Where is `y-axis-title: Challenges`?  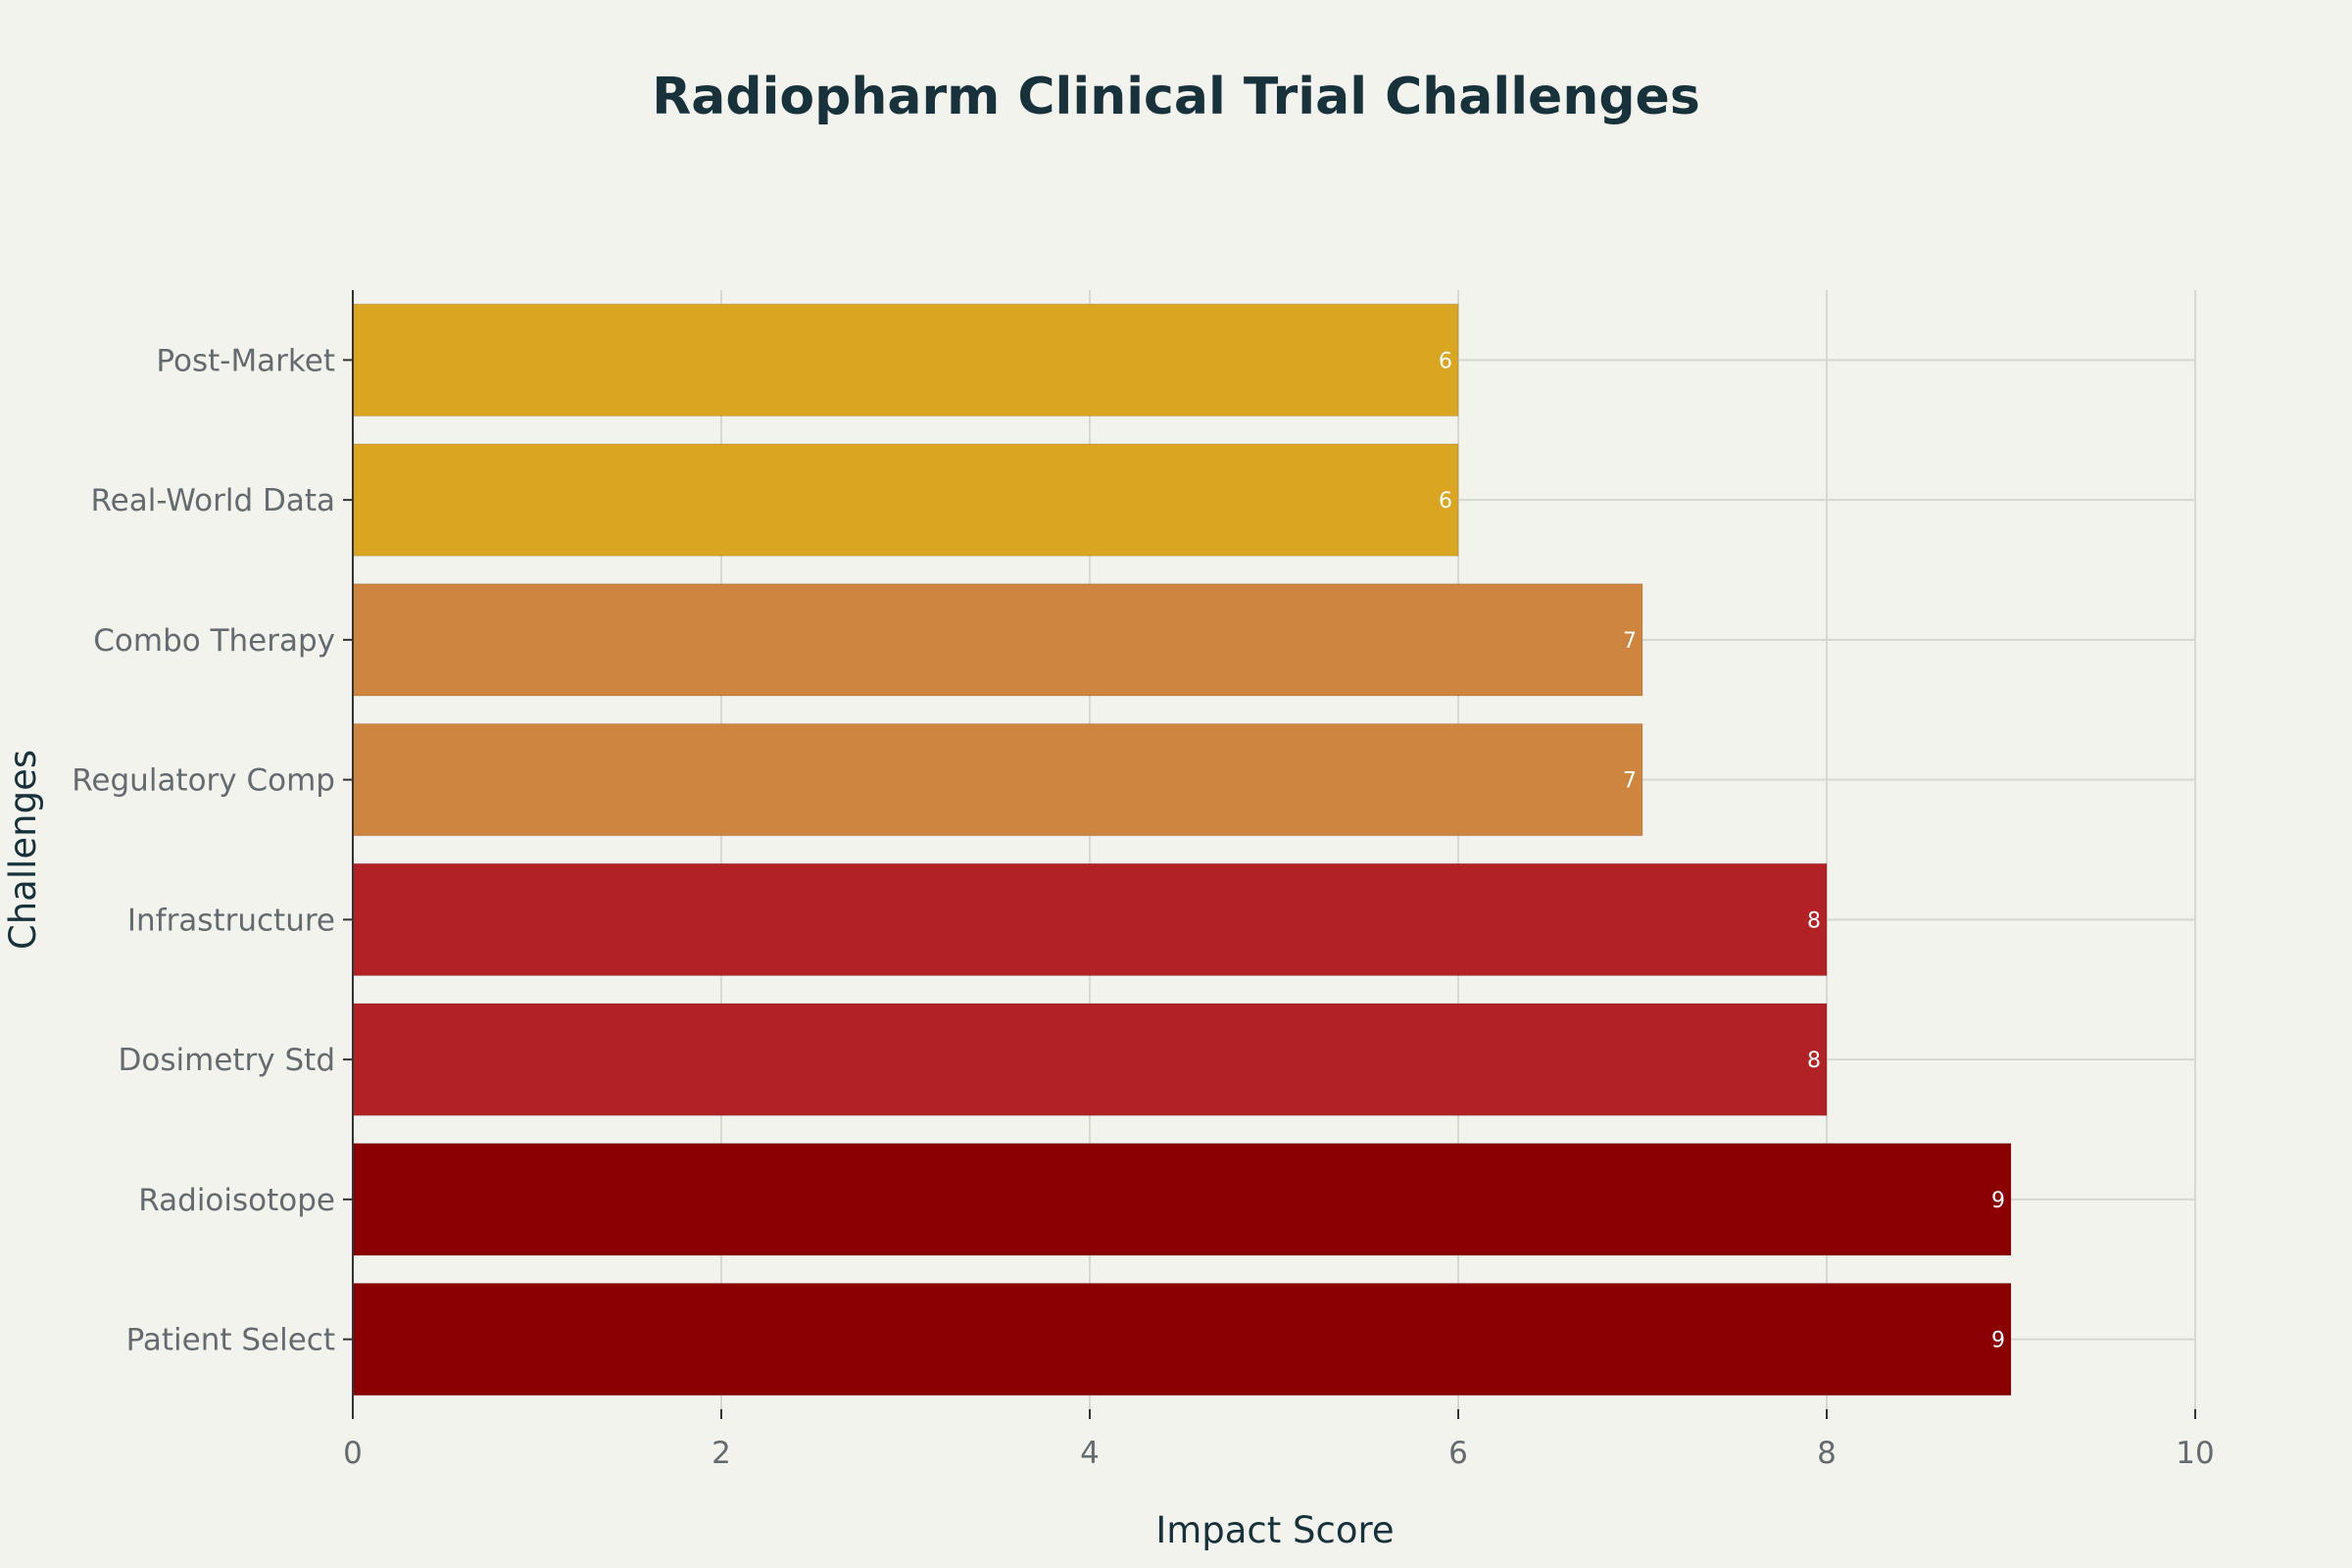
y-axis-title: Challenges is located at coordinates (23, 850).